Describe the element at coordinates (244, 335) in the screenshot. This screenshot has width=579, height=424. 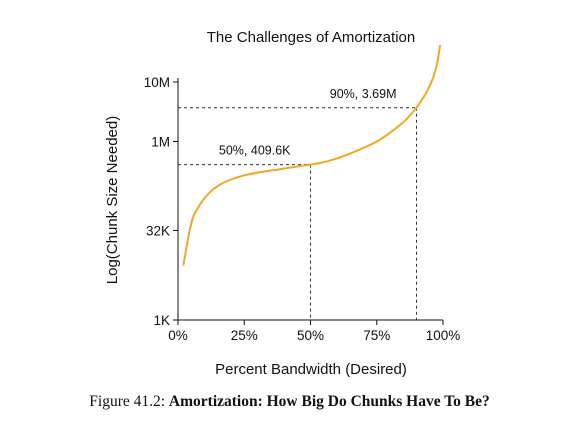
I see `x-tick-label: 25%` at that location.